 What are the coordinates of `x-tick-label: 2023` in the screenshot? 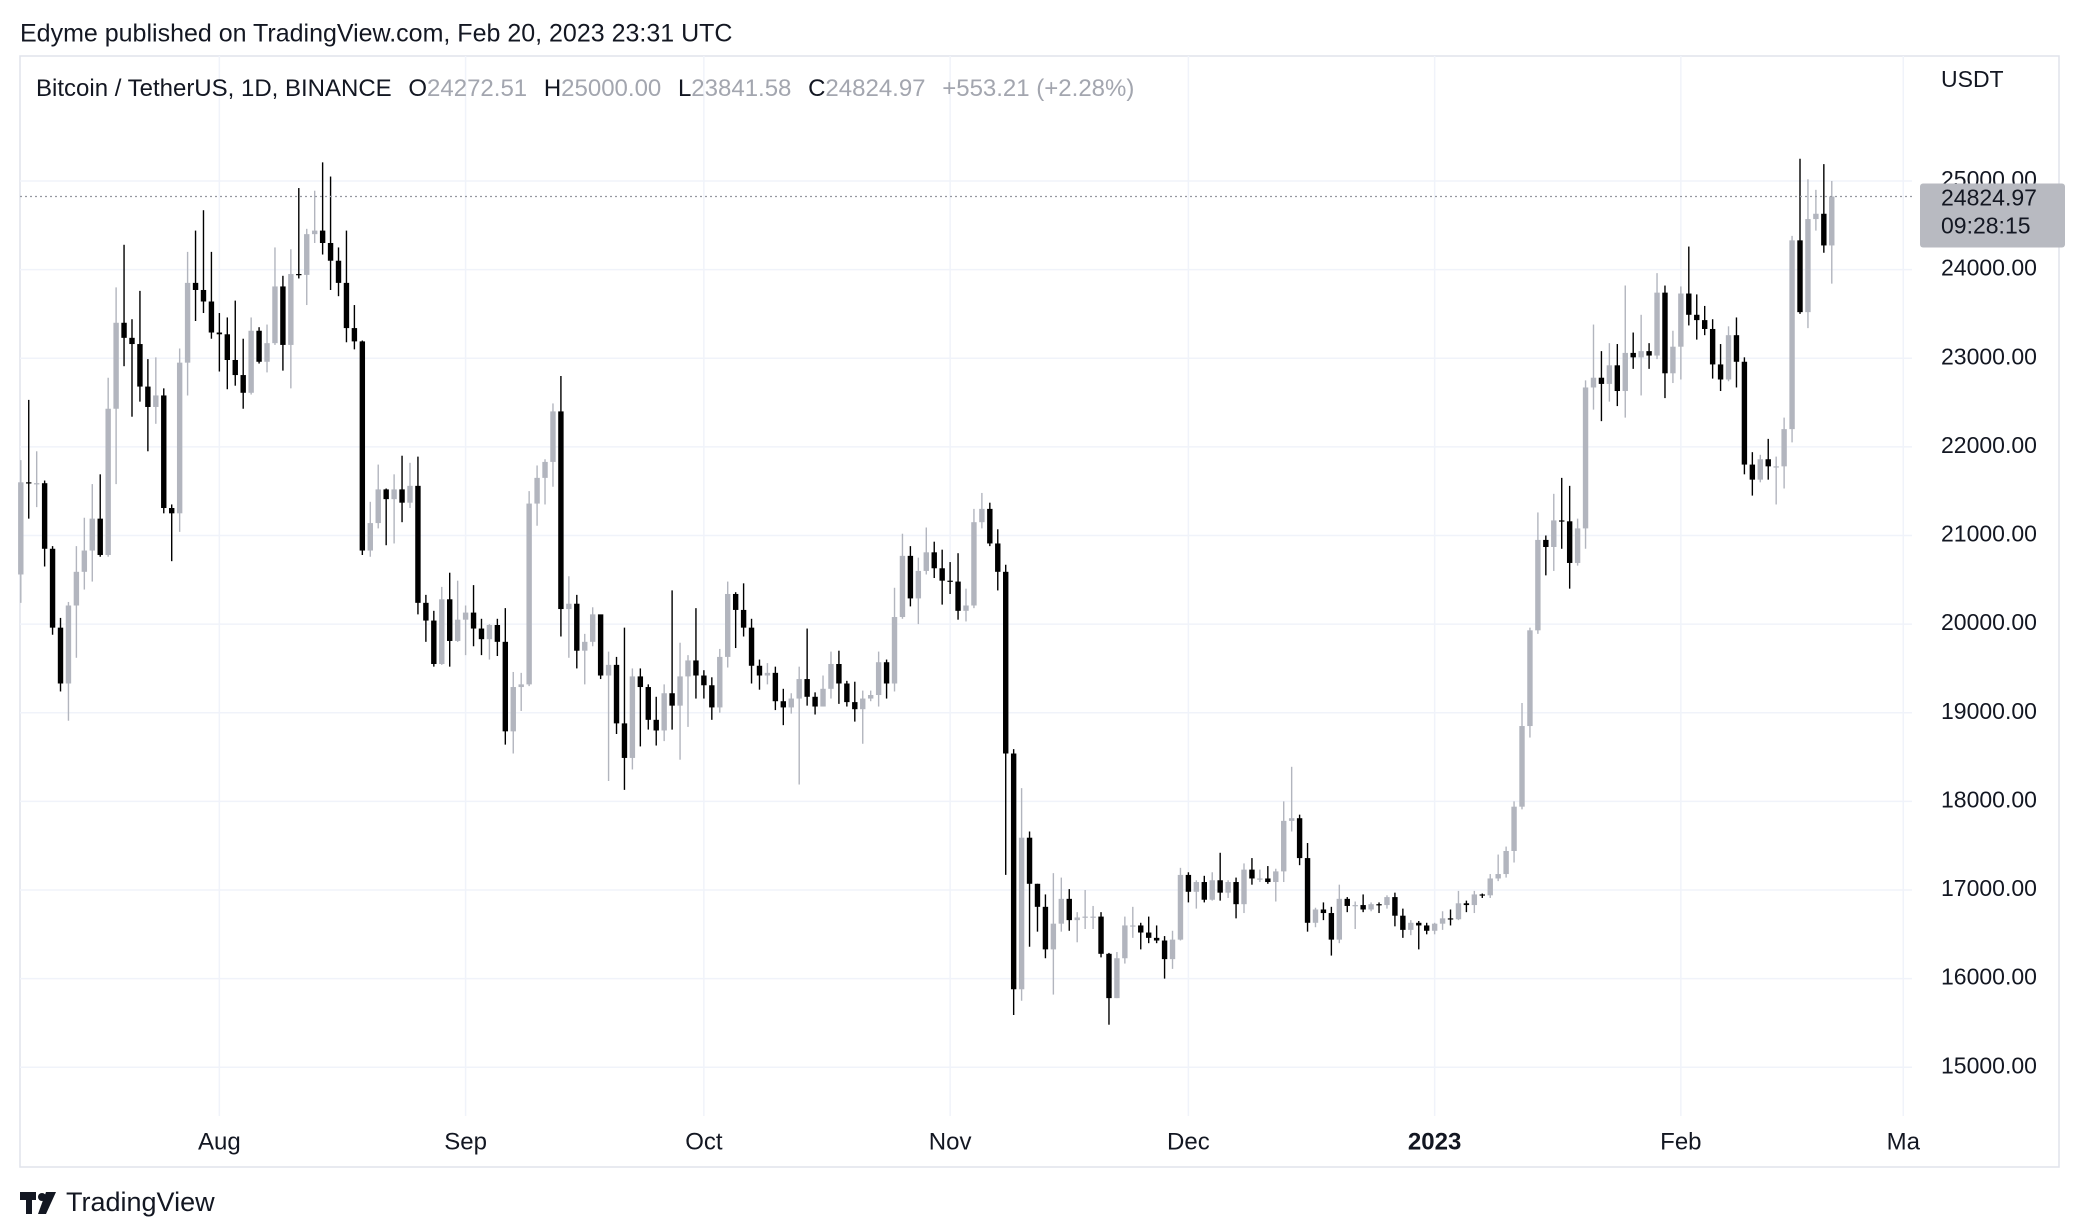 It's located at (1434, 1141).